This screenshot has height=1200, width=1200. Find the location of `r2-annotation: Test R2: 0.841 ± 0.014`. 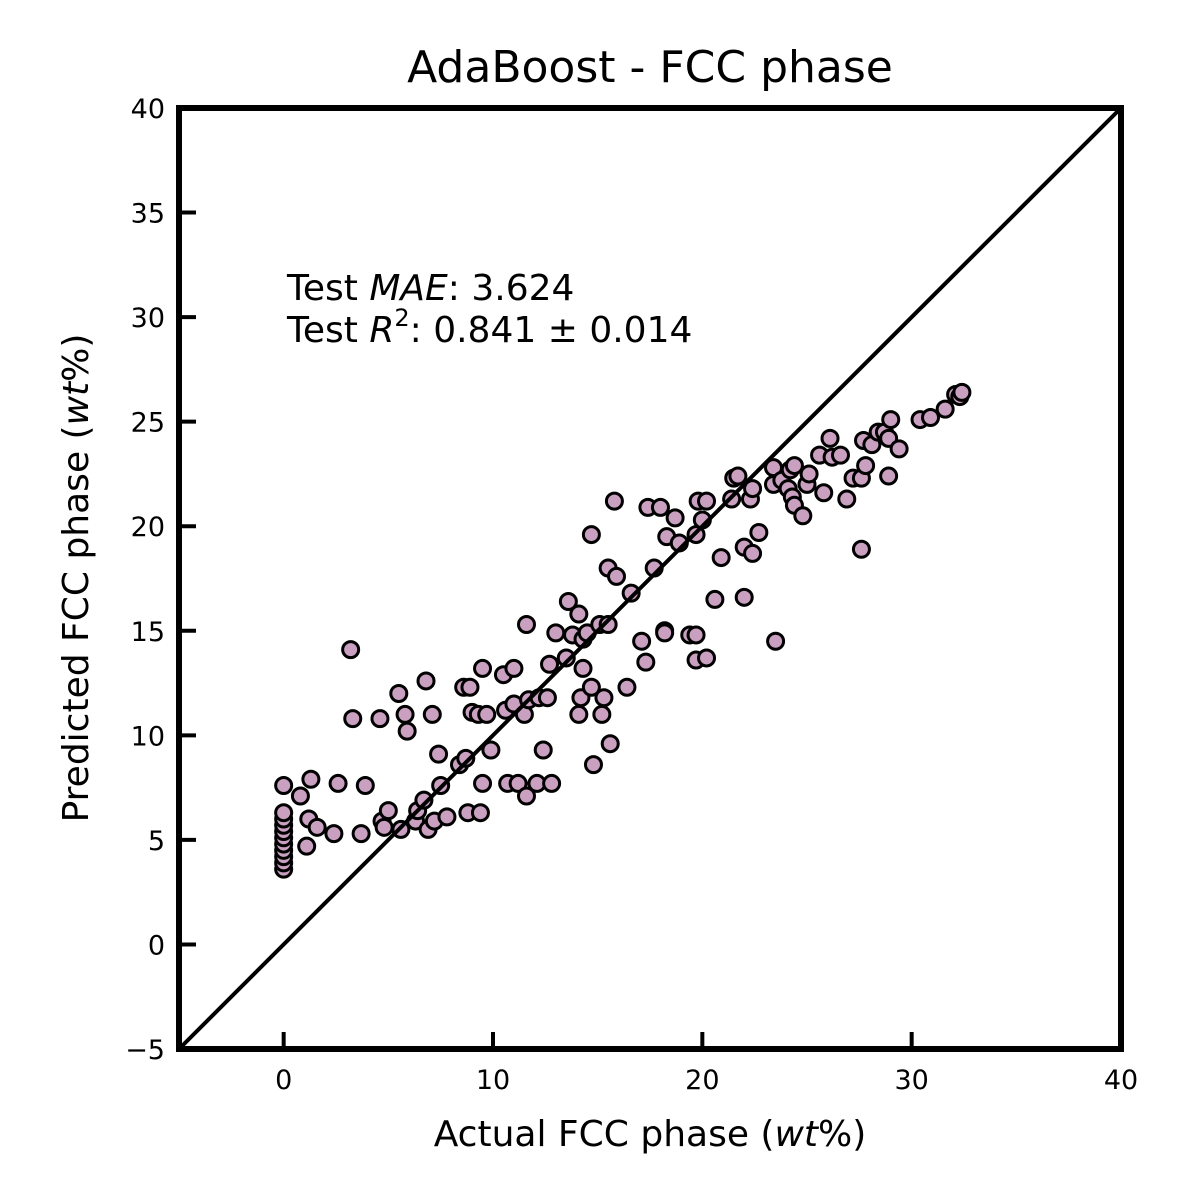

r2-annotation: Test R2: 0.841 ± 0.014 is located at coordinates (489, 327).